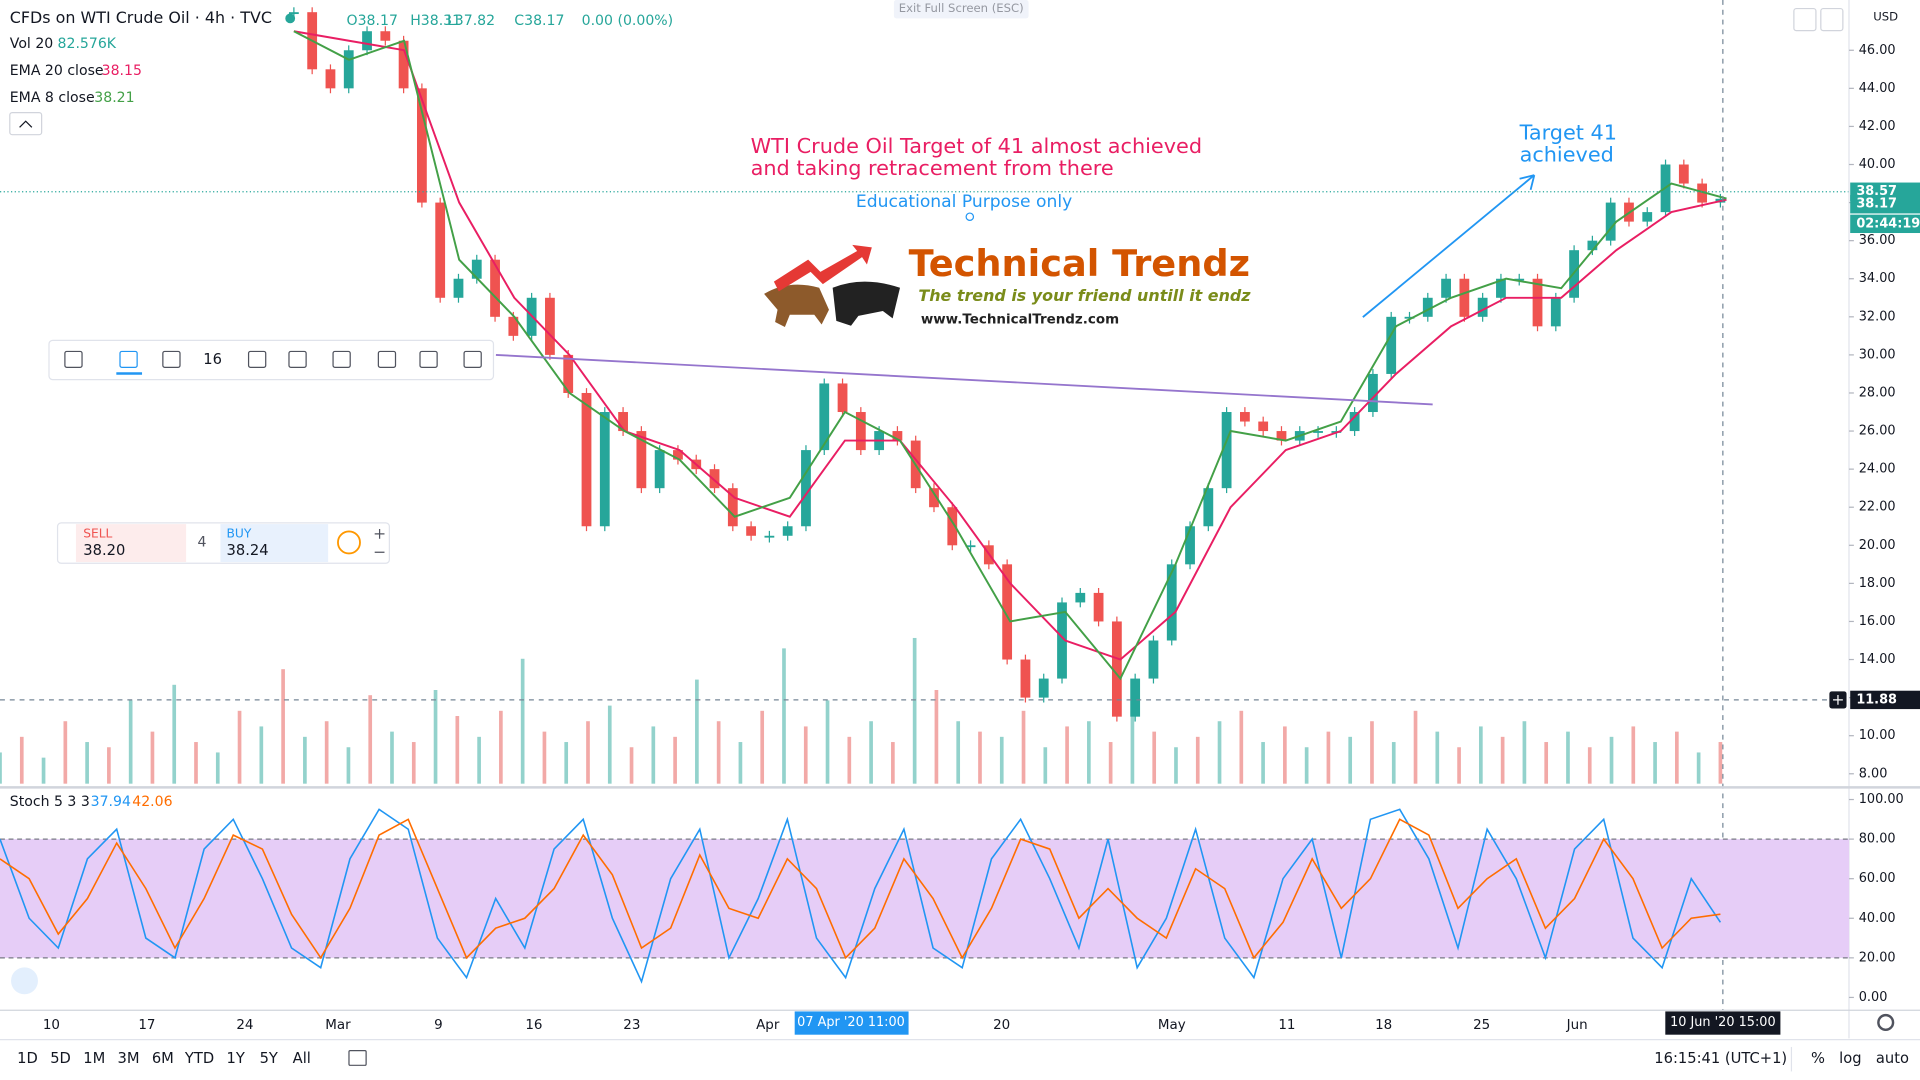 The width and height of the screenshot is (1920, 1080). I want to click on plus-icon, so click(1838, 700).